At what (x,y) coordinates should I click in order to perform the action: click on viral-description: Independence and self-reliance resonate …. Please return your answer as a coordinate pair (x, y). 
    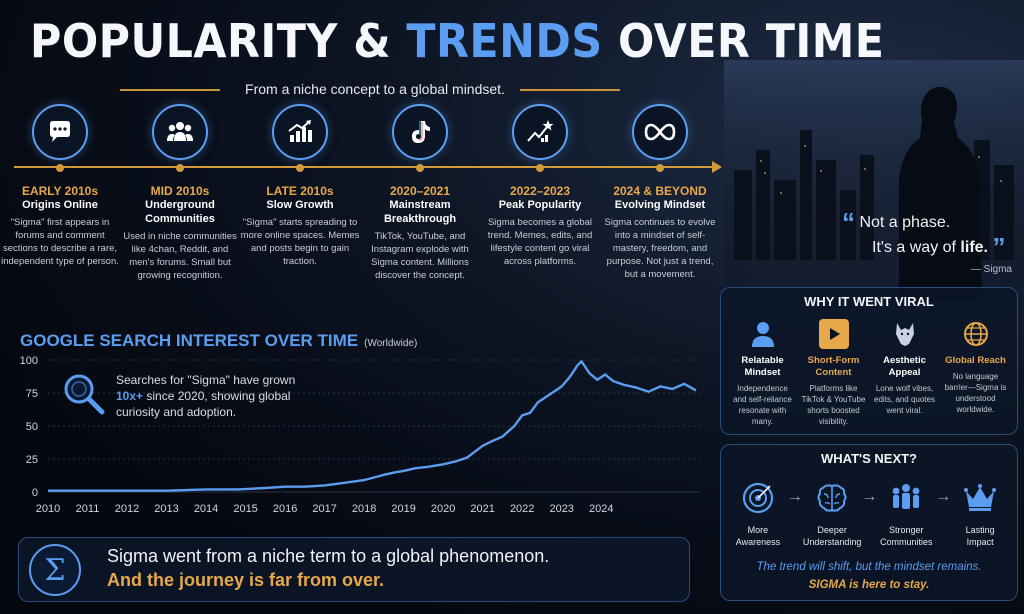
    Looking at the image, I should click on (762, 405).